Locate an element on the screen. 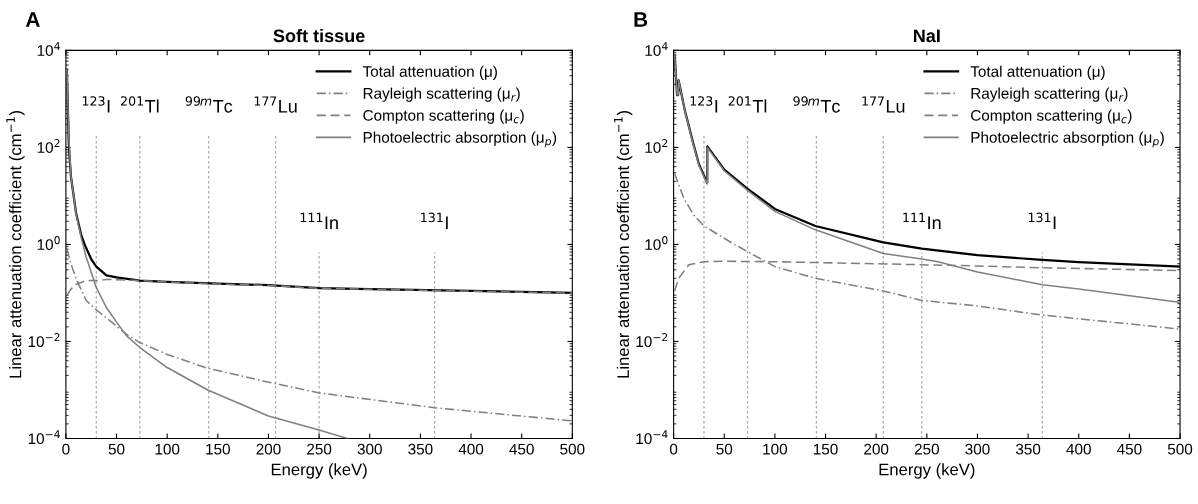 This screenshot has width=1198, height=504. chart-title: Soft tissue is located at coordinates (319, 35).